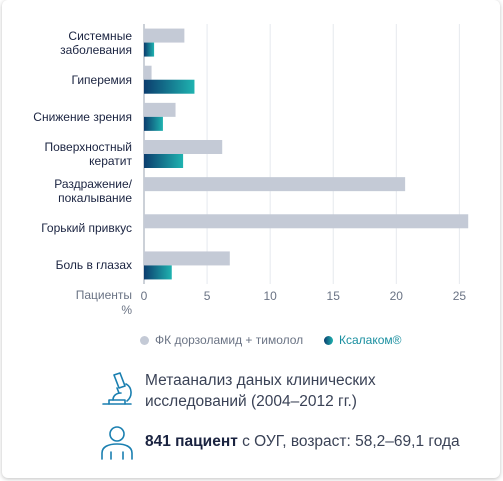 The height and width of the screenshot is (481, 503). I want to click on person-icon, so click(117, 443).